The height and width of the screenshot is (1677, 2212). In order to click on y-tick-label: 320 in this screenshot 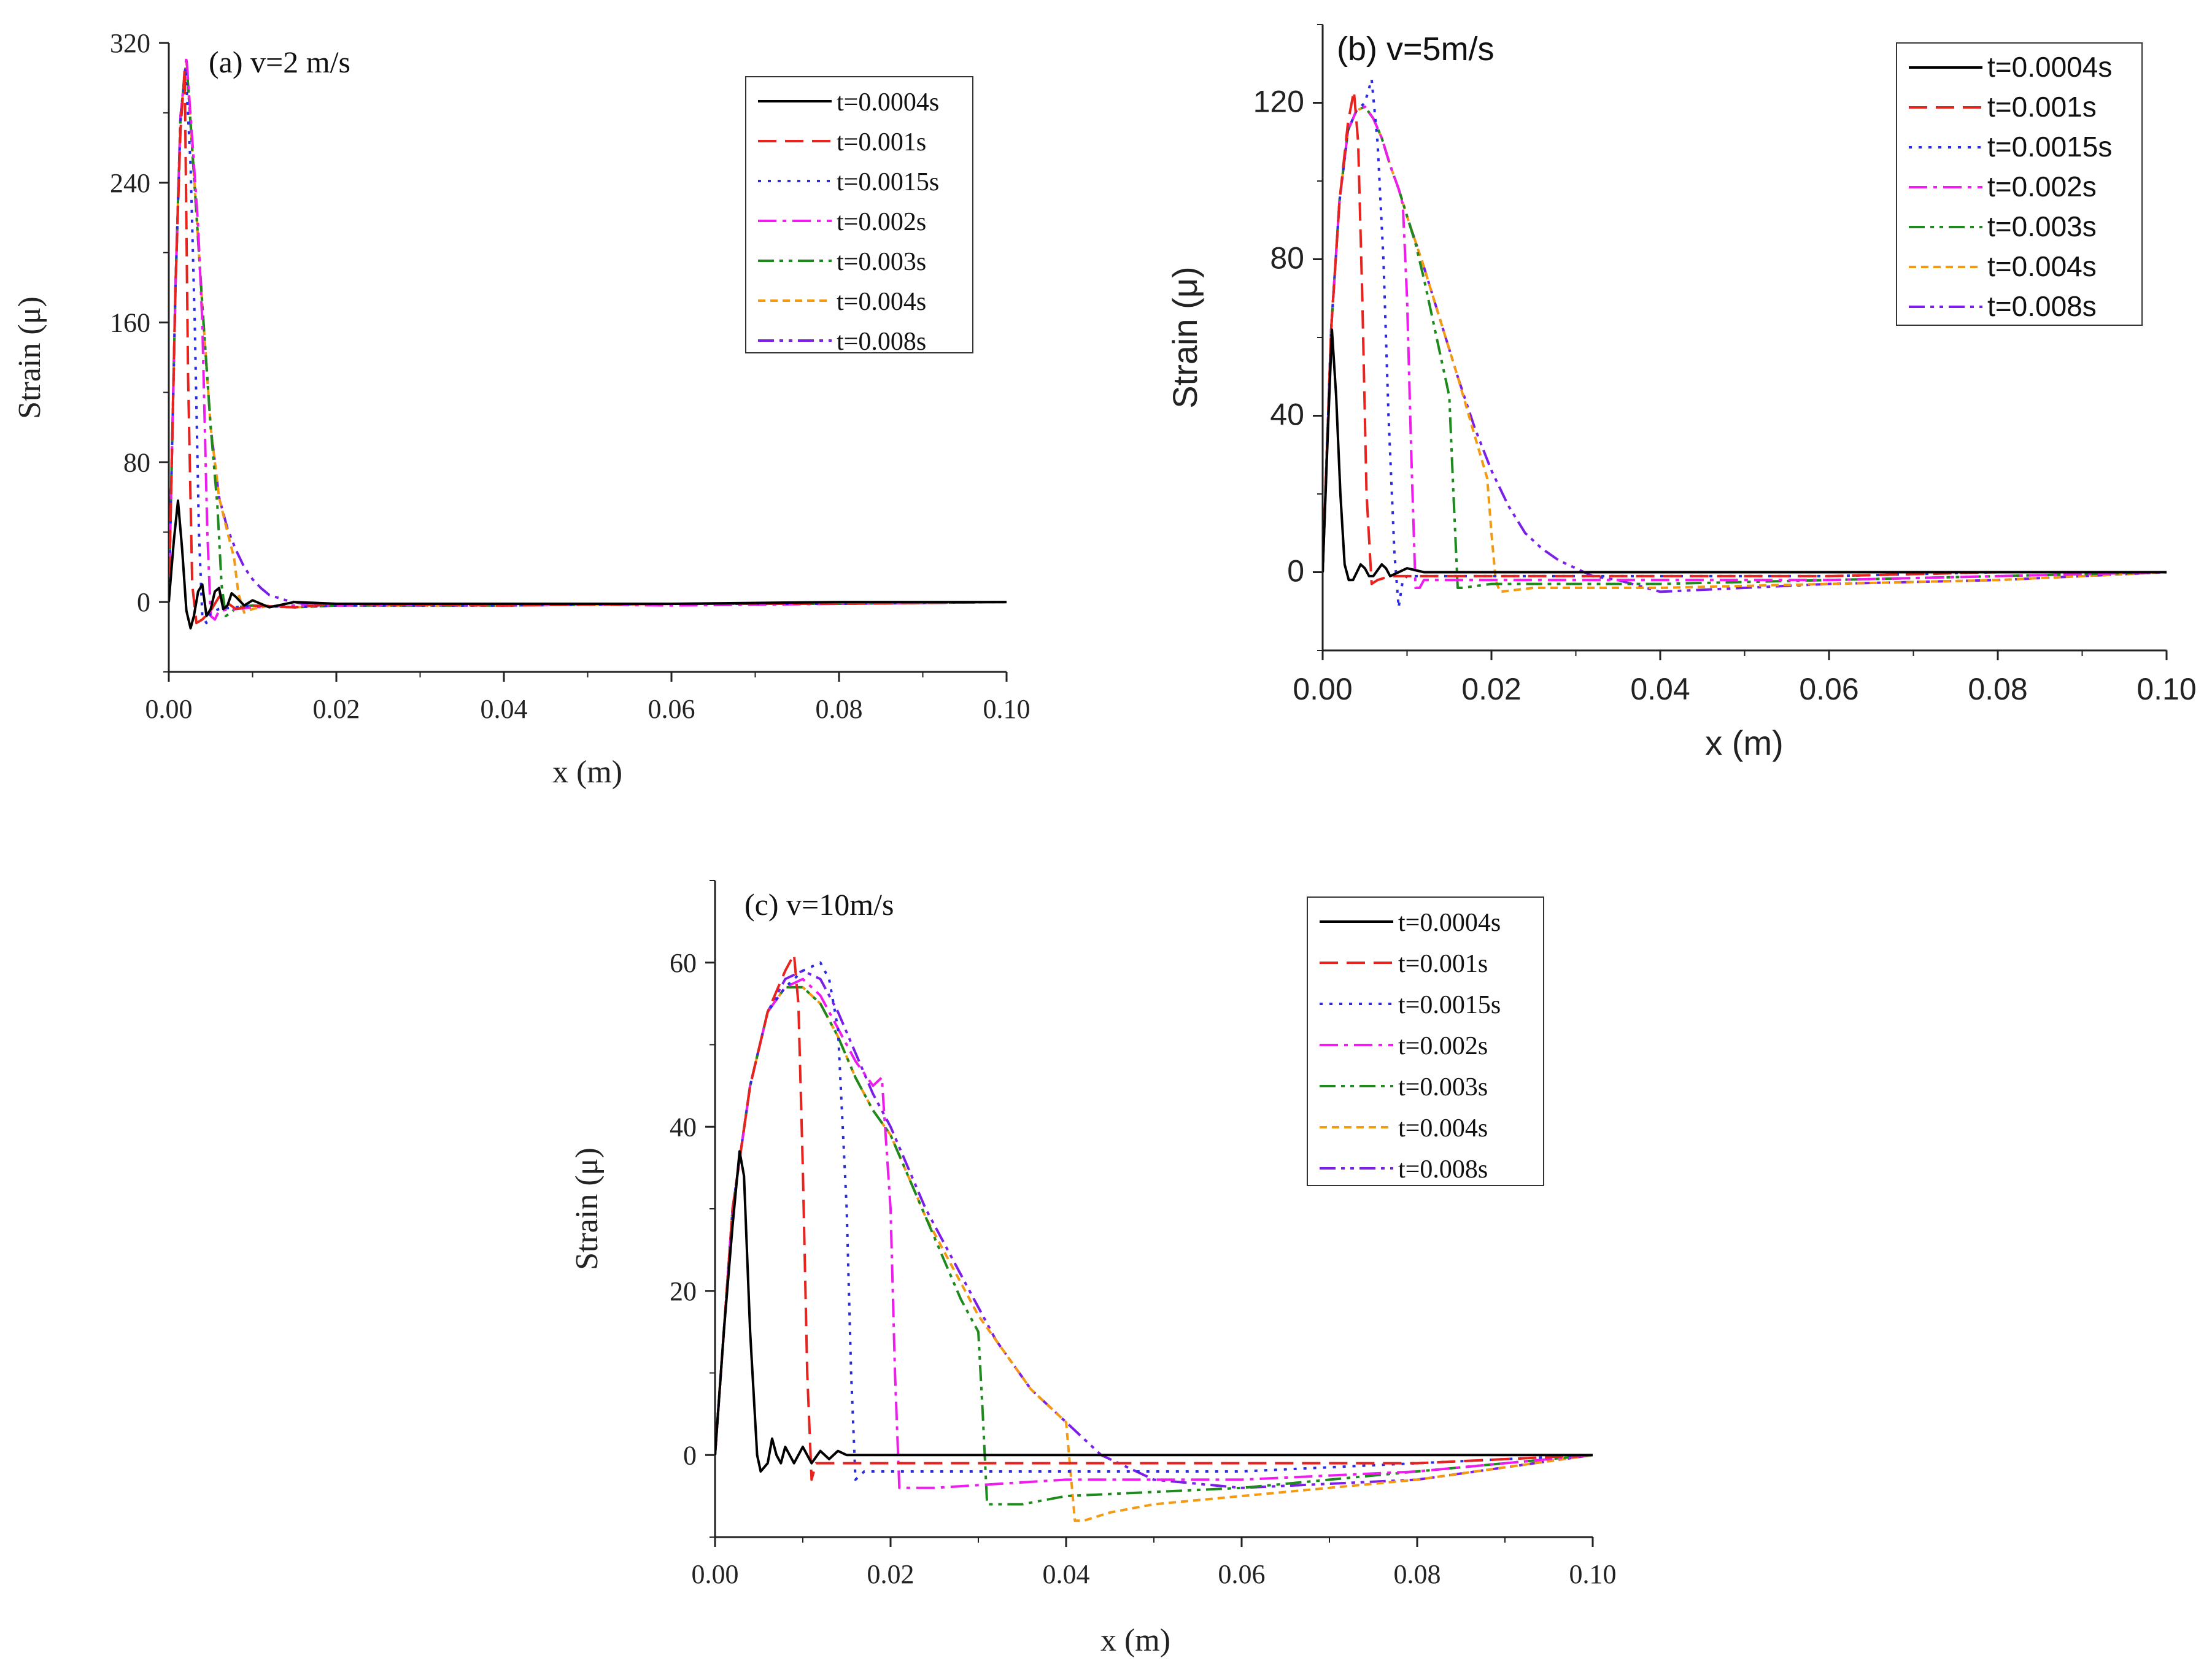, I will do `click(130, 43)`.